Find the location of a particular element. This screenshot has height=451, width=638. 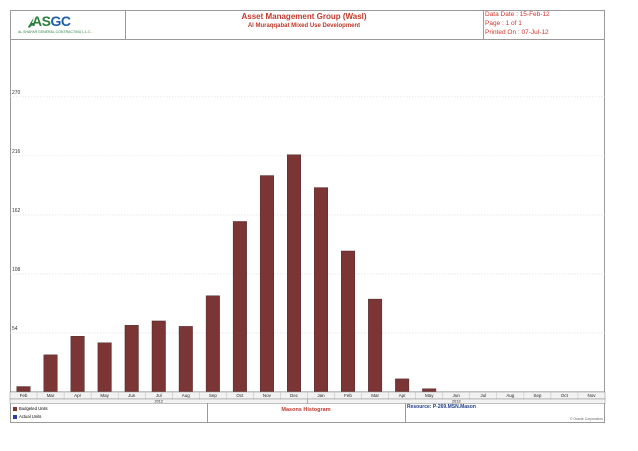

year-label: 2013 is located at coordinates (456, 402).